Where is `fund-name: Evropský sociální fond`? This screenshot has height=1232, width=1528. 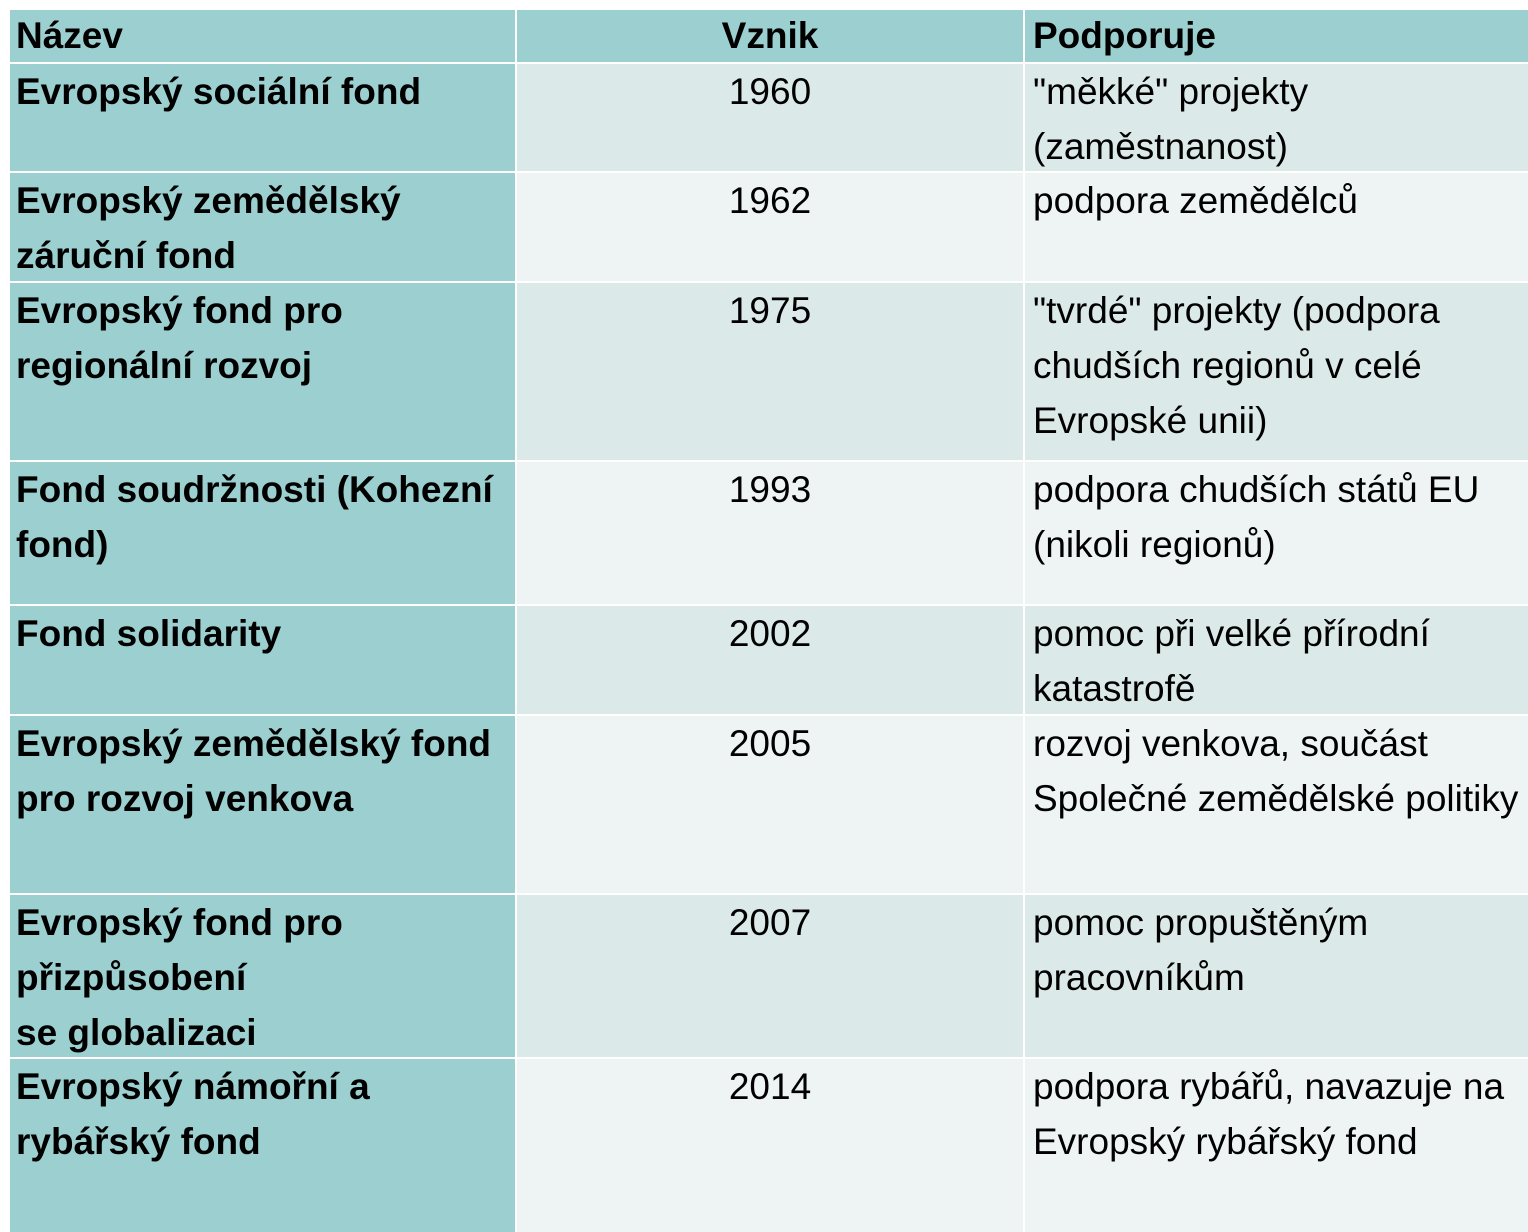 fund-name: Evropský sociální fond is located at coordinates (262, 117).